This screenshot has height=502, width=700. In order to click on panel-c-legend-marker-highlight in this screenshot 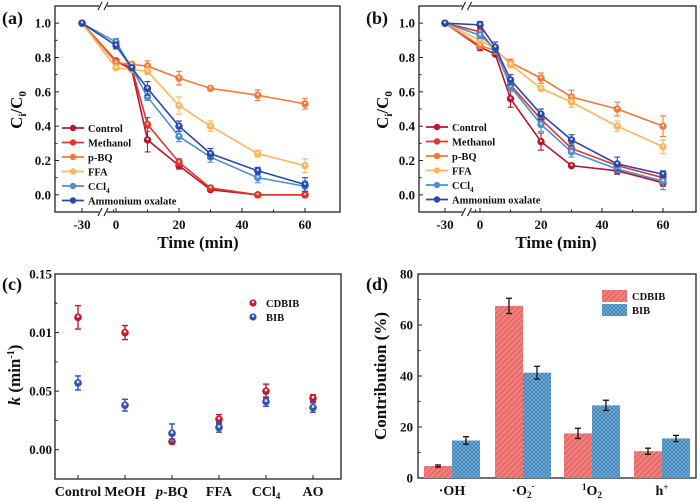, I will do `click(253, 316)`.